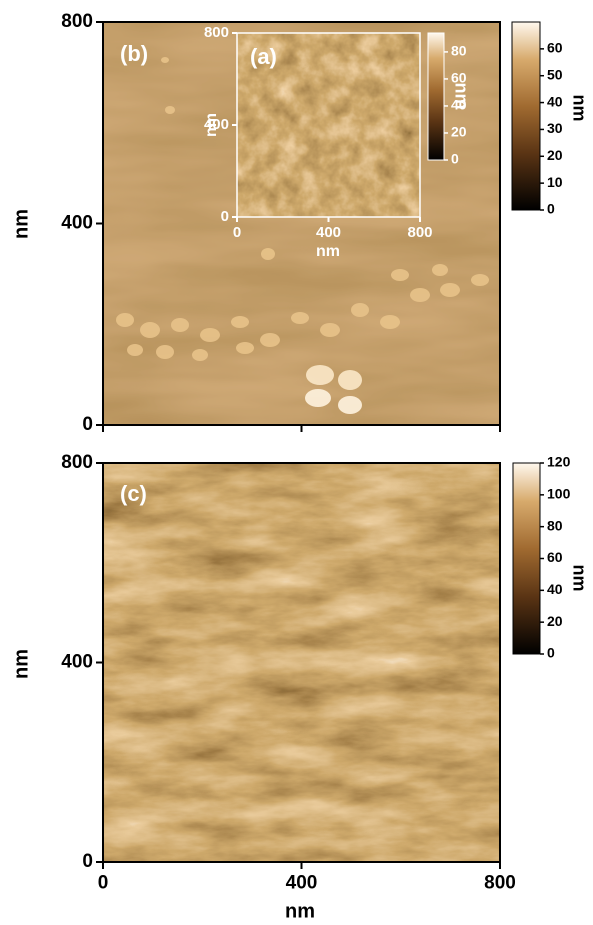 The width and height of the screenshot is (593, 925). Describe the element at coordinates (328, 125) in the screenshot. I see `surface-image` at that location.